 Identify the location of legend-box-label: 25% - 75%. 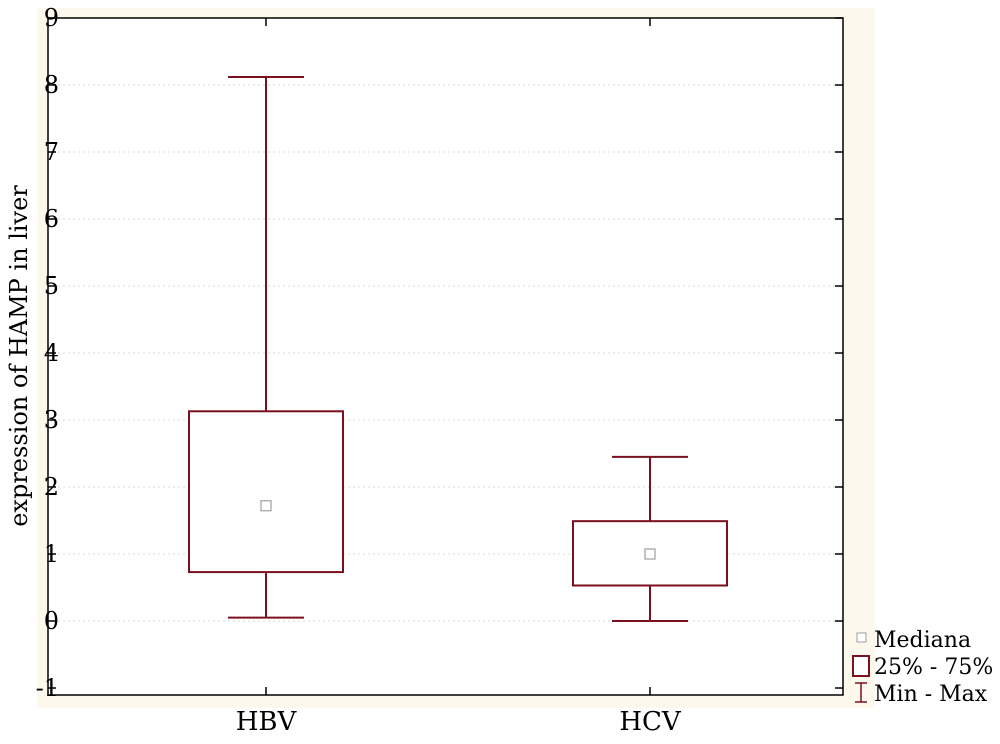
(933, 667).